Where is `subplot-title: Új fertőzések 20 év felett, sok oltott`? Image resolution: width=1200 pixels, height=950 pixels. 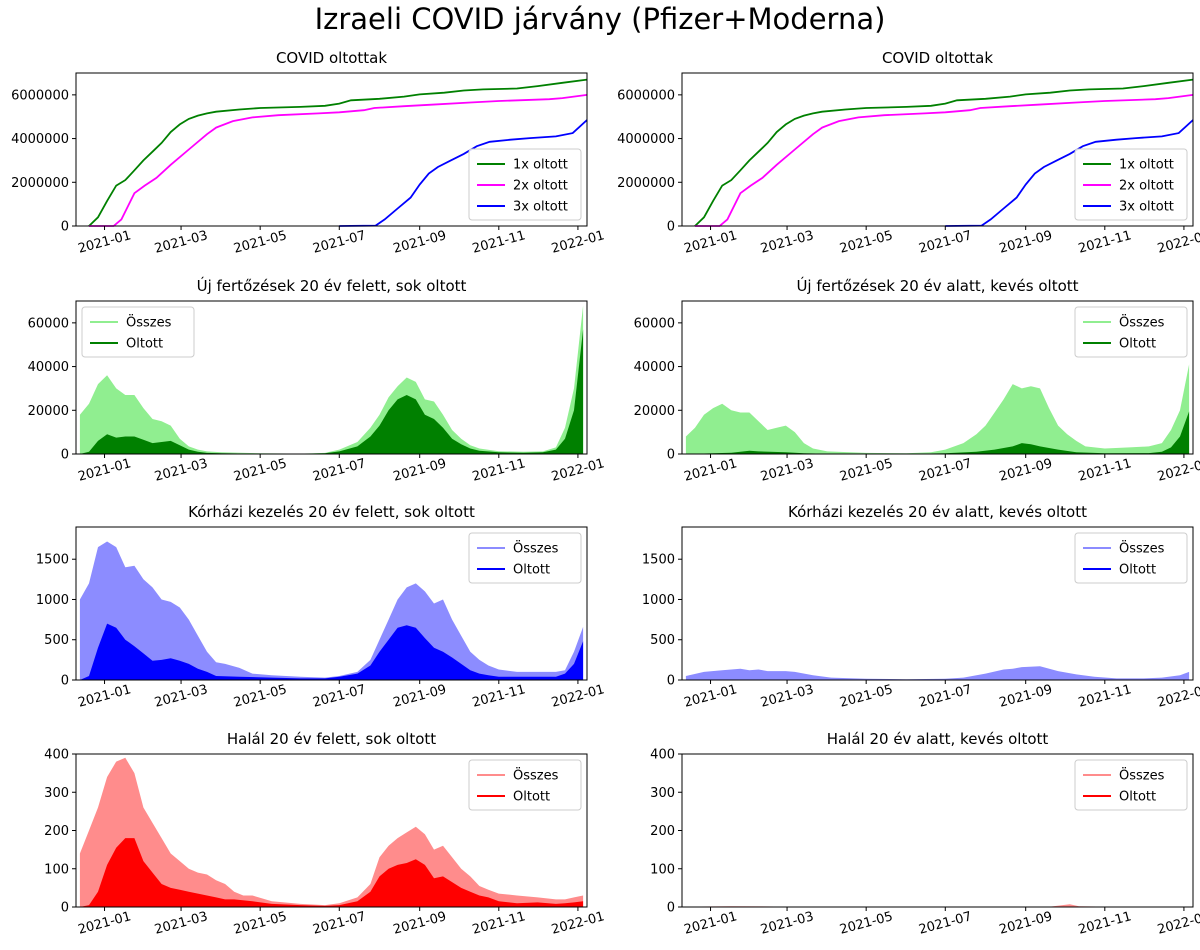 subplot-title: Új fertőzések 20 év felett, sok oltott is located at coordinates (332, 285).